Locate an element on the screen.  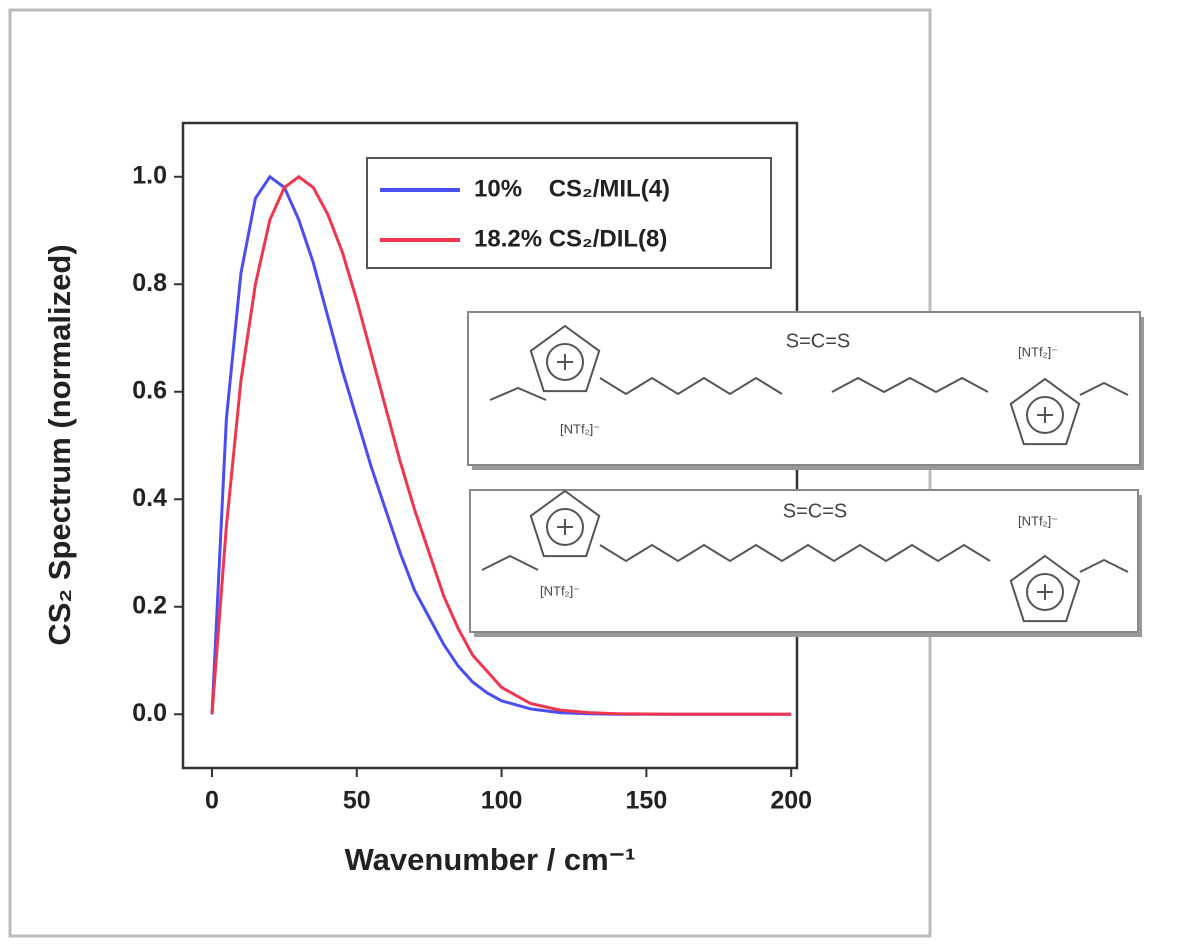
y-tick-label: 0.4 is located at coordinates (149, 498).